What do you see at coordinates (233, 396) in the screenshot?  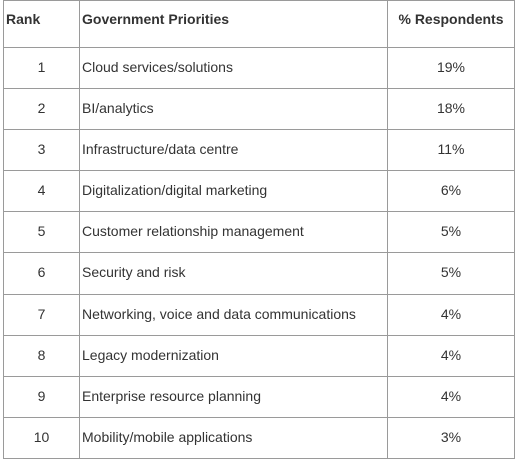 I see `priority-cell: Enterprise resource planning` at bounding box center [233, 396].